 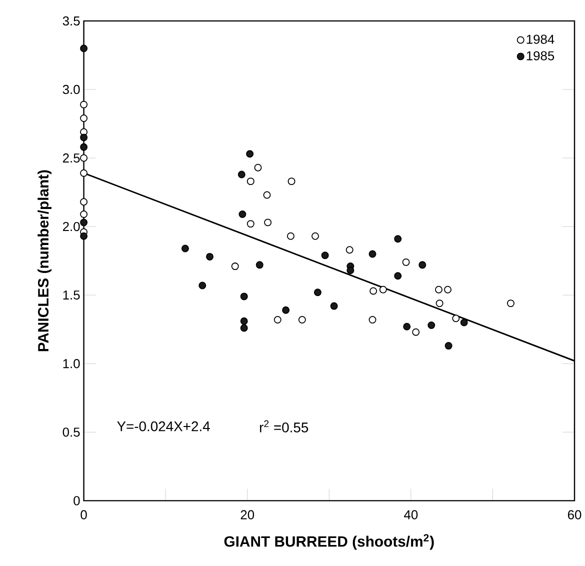 I want to click on x-axis-title: GIANT BURREED (shoots/m$^{2}$), so click(x=329, y=542).